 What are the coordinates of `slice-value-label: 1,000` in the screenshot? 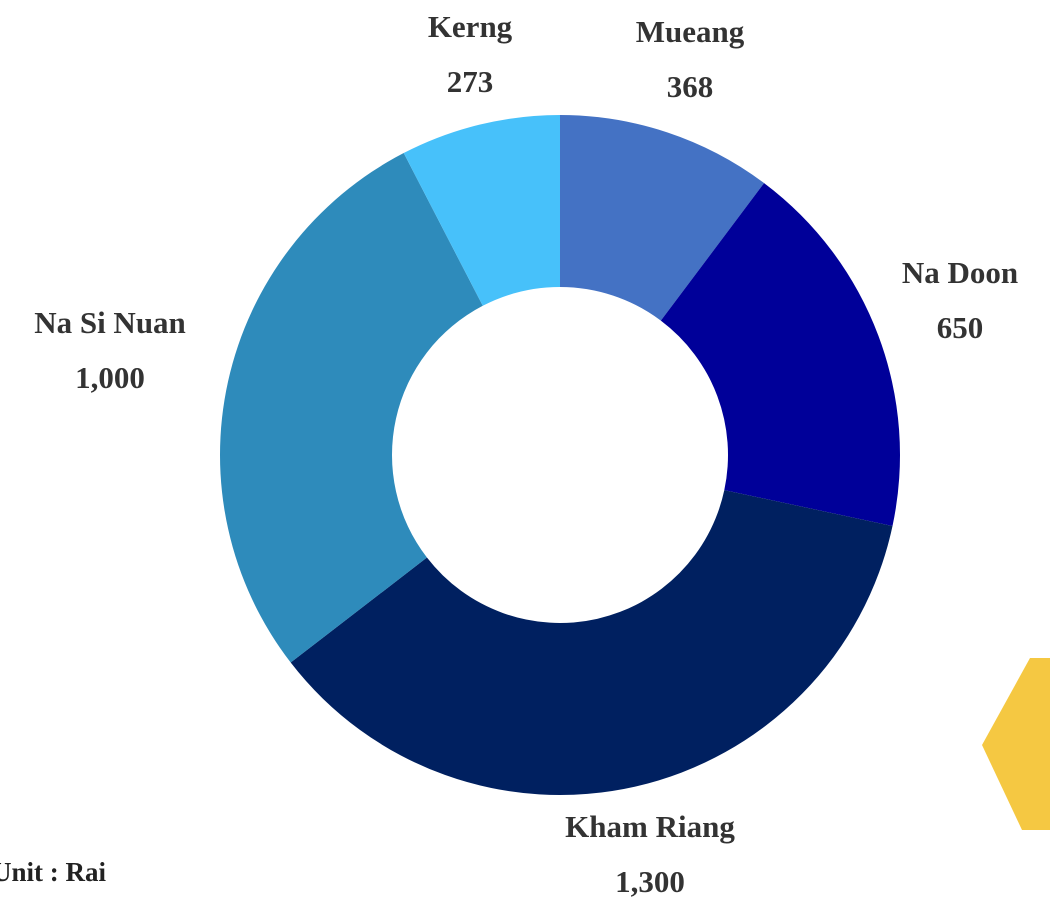 It's located at (110, 377).